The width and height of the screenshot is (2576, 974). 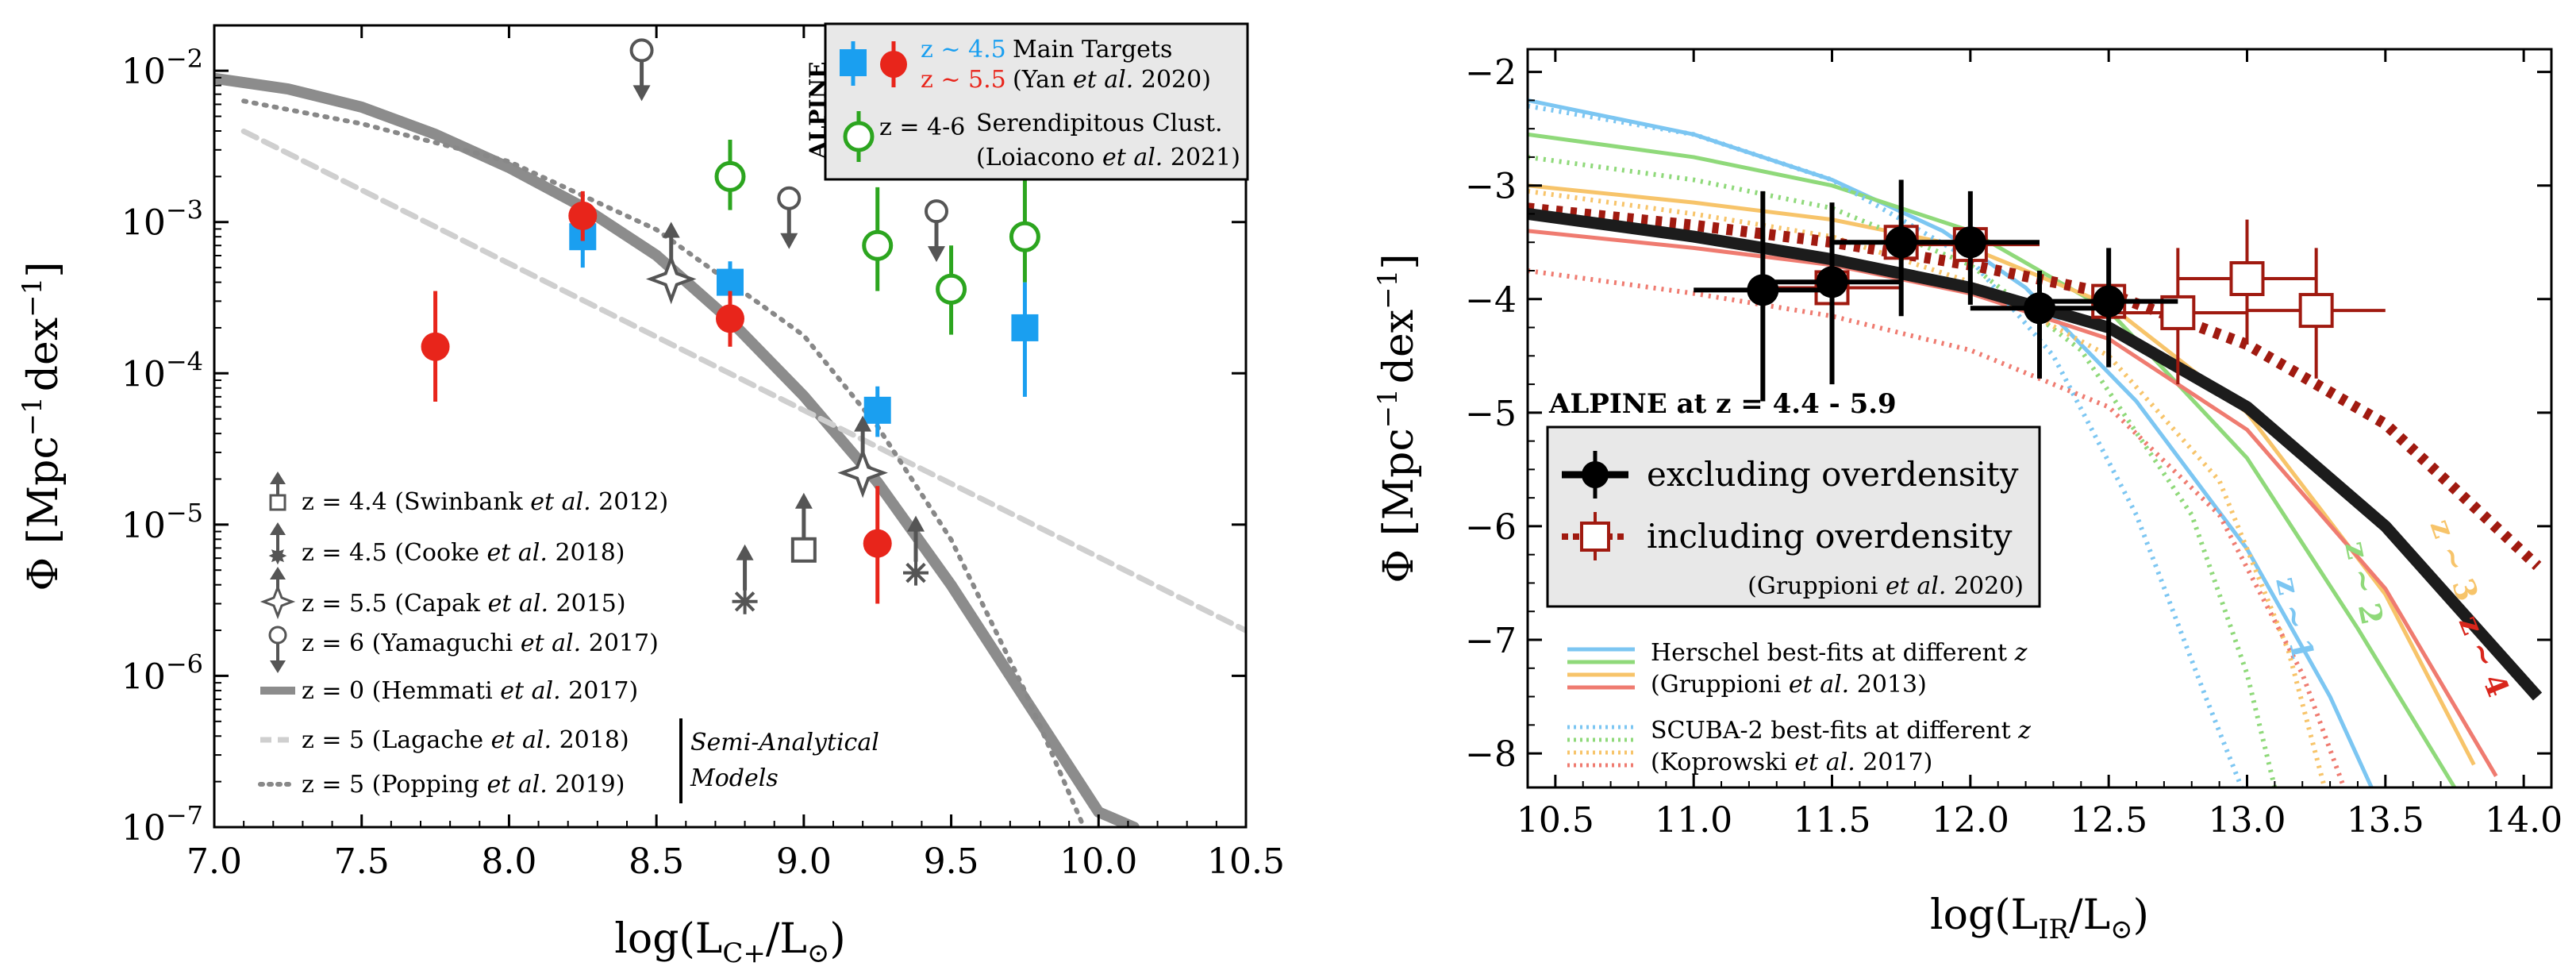 I want to click on z-label-3: z ~ 3, so click(x=2455, y=560).